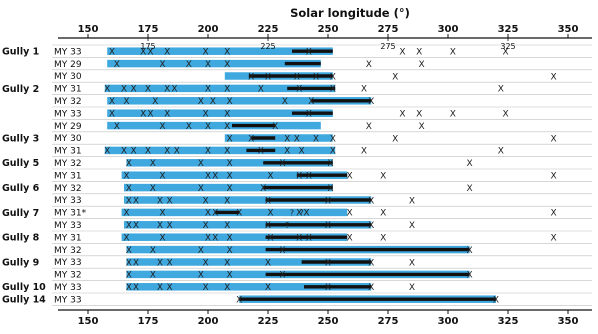  I want to click on major-tick-label-bottom: 175, so click(148, 321).